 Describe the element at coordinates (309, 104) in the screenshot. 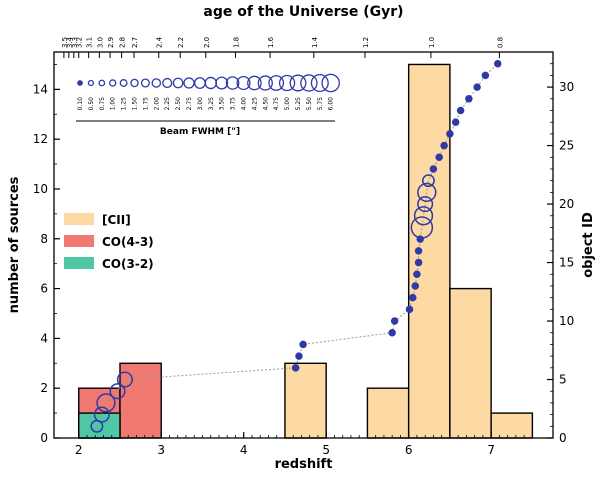

I see `beam-size-label: 5.50` at that location.